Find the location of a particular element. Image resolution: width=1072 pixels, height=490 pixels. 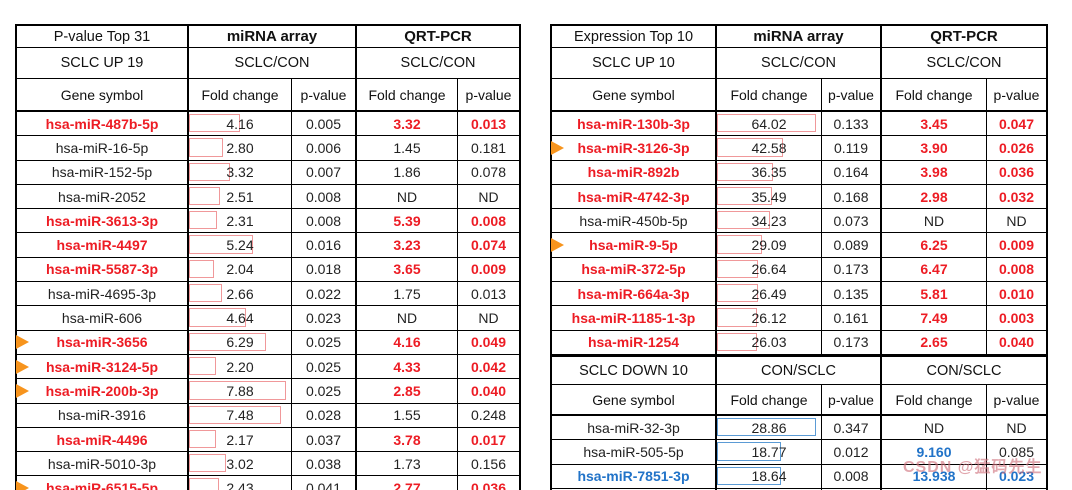

array-pvalue: 0.173 is located at coordinates (851, 342).